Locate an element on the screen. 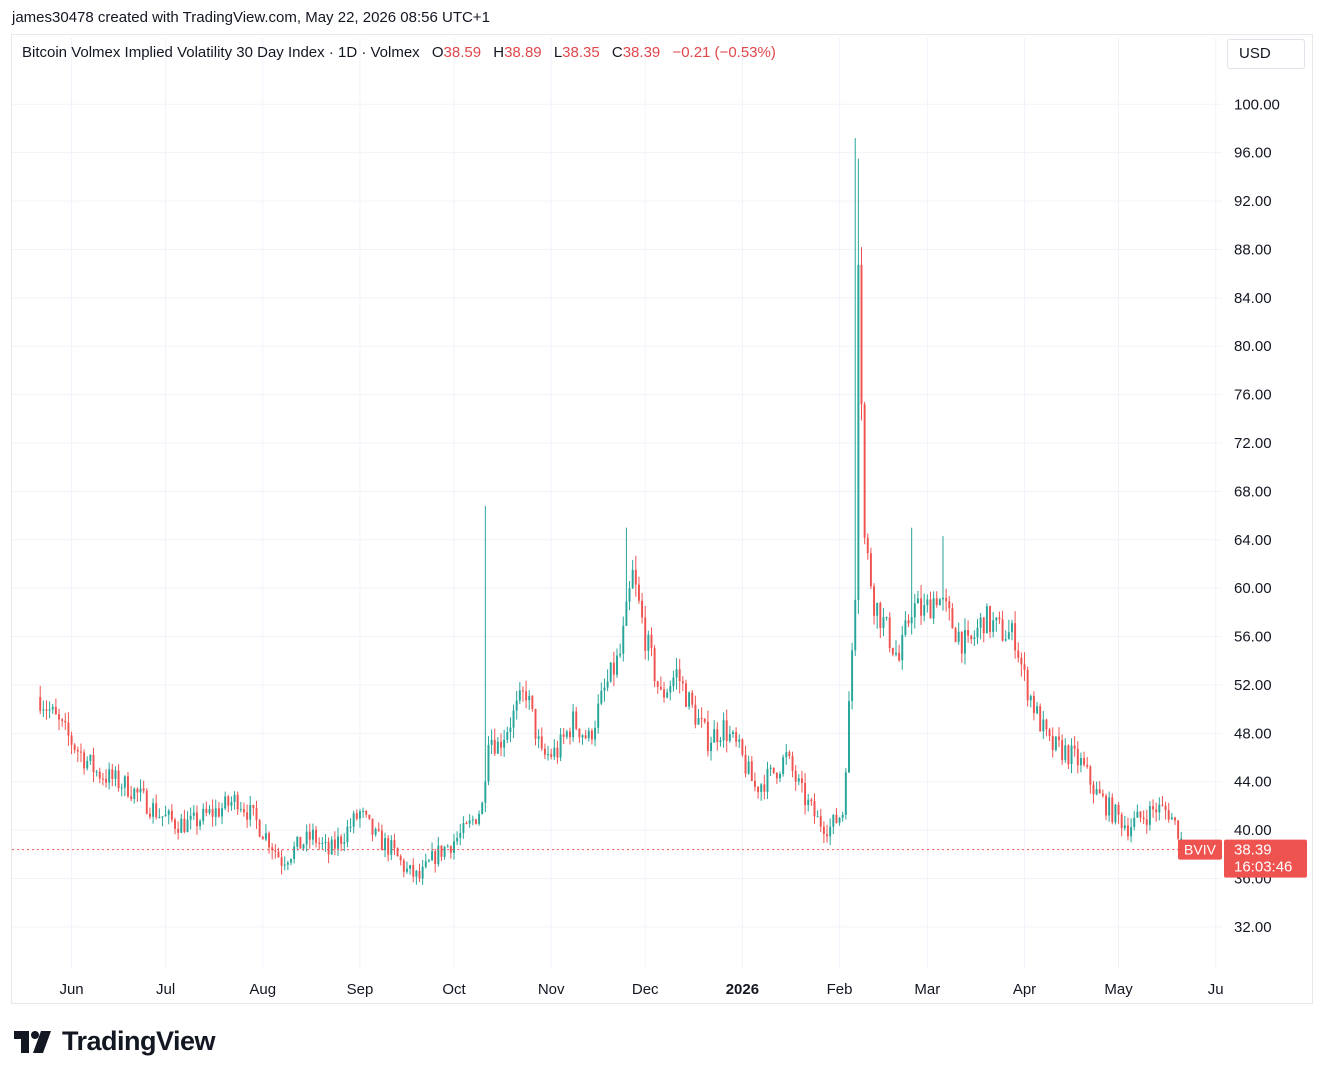  tradingview-logo: TradingView is located at coordinates (115, 1041).